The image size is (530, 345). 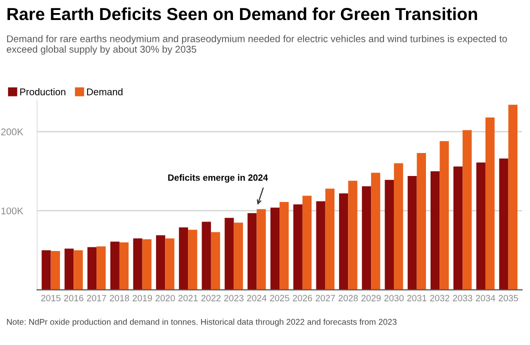 What do you see at coordinates (394, 298) in the screenshot?
I see `x-tick-label: 2030` at bounding box center [394, 298].